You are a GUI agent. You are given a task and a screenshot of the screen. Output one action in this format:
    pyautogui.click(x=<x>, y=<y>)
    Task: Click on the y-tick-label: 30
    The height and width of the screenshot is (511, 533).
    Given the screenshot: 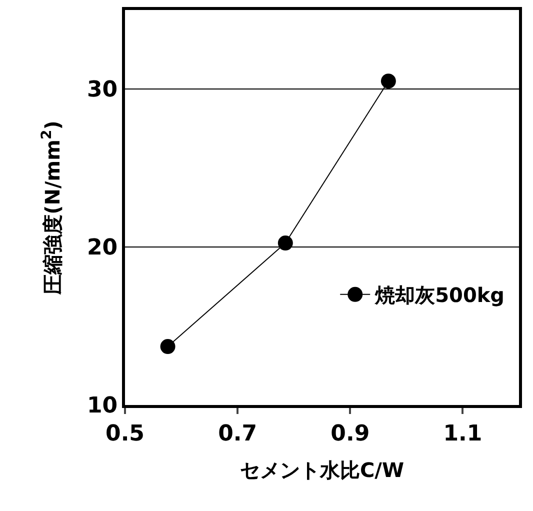 What is the action you would take?
    pyautogui.click(x=102, y=90)
    